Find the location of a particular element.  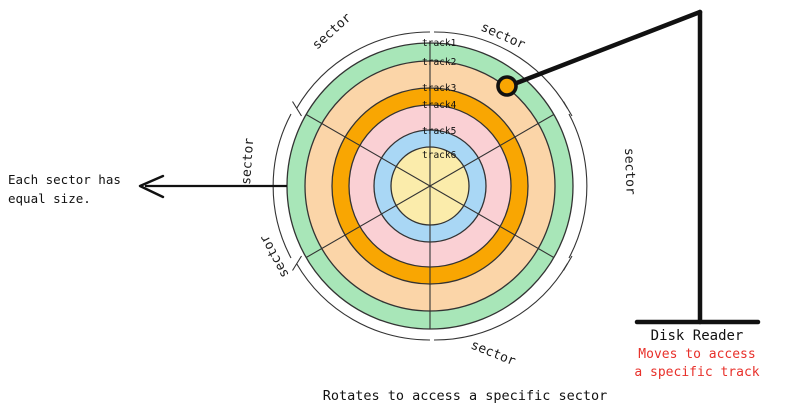

disk-reader-note-line1: Moves to access is located at coordinates (696, 354).